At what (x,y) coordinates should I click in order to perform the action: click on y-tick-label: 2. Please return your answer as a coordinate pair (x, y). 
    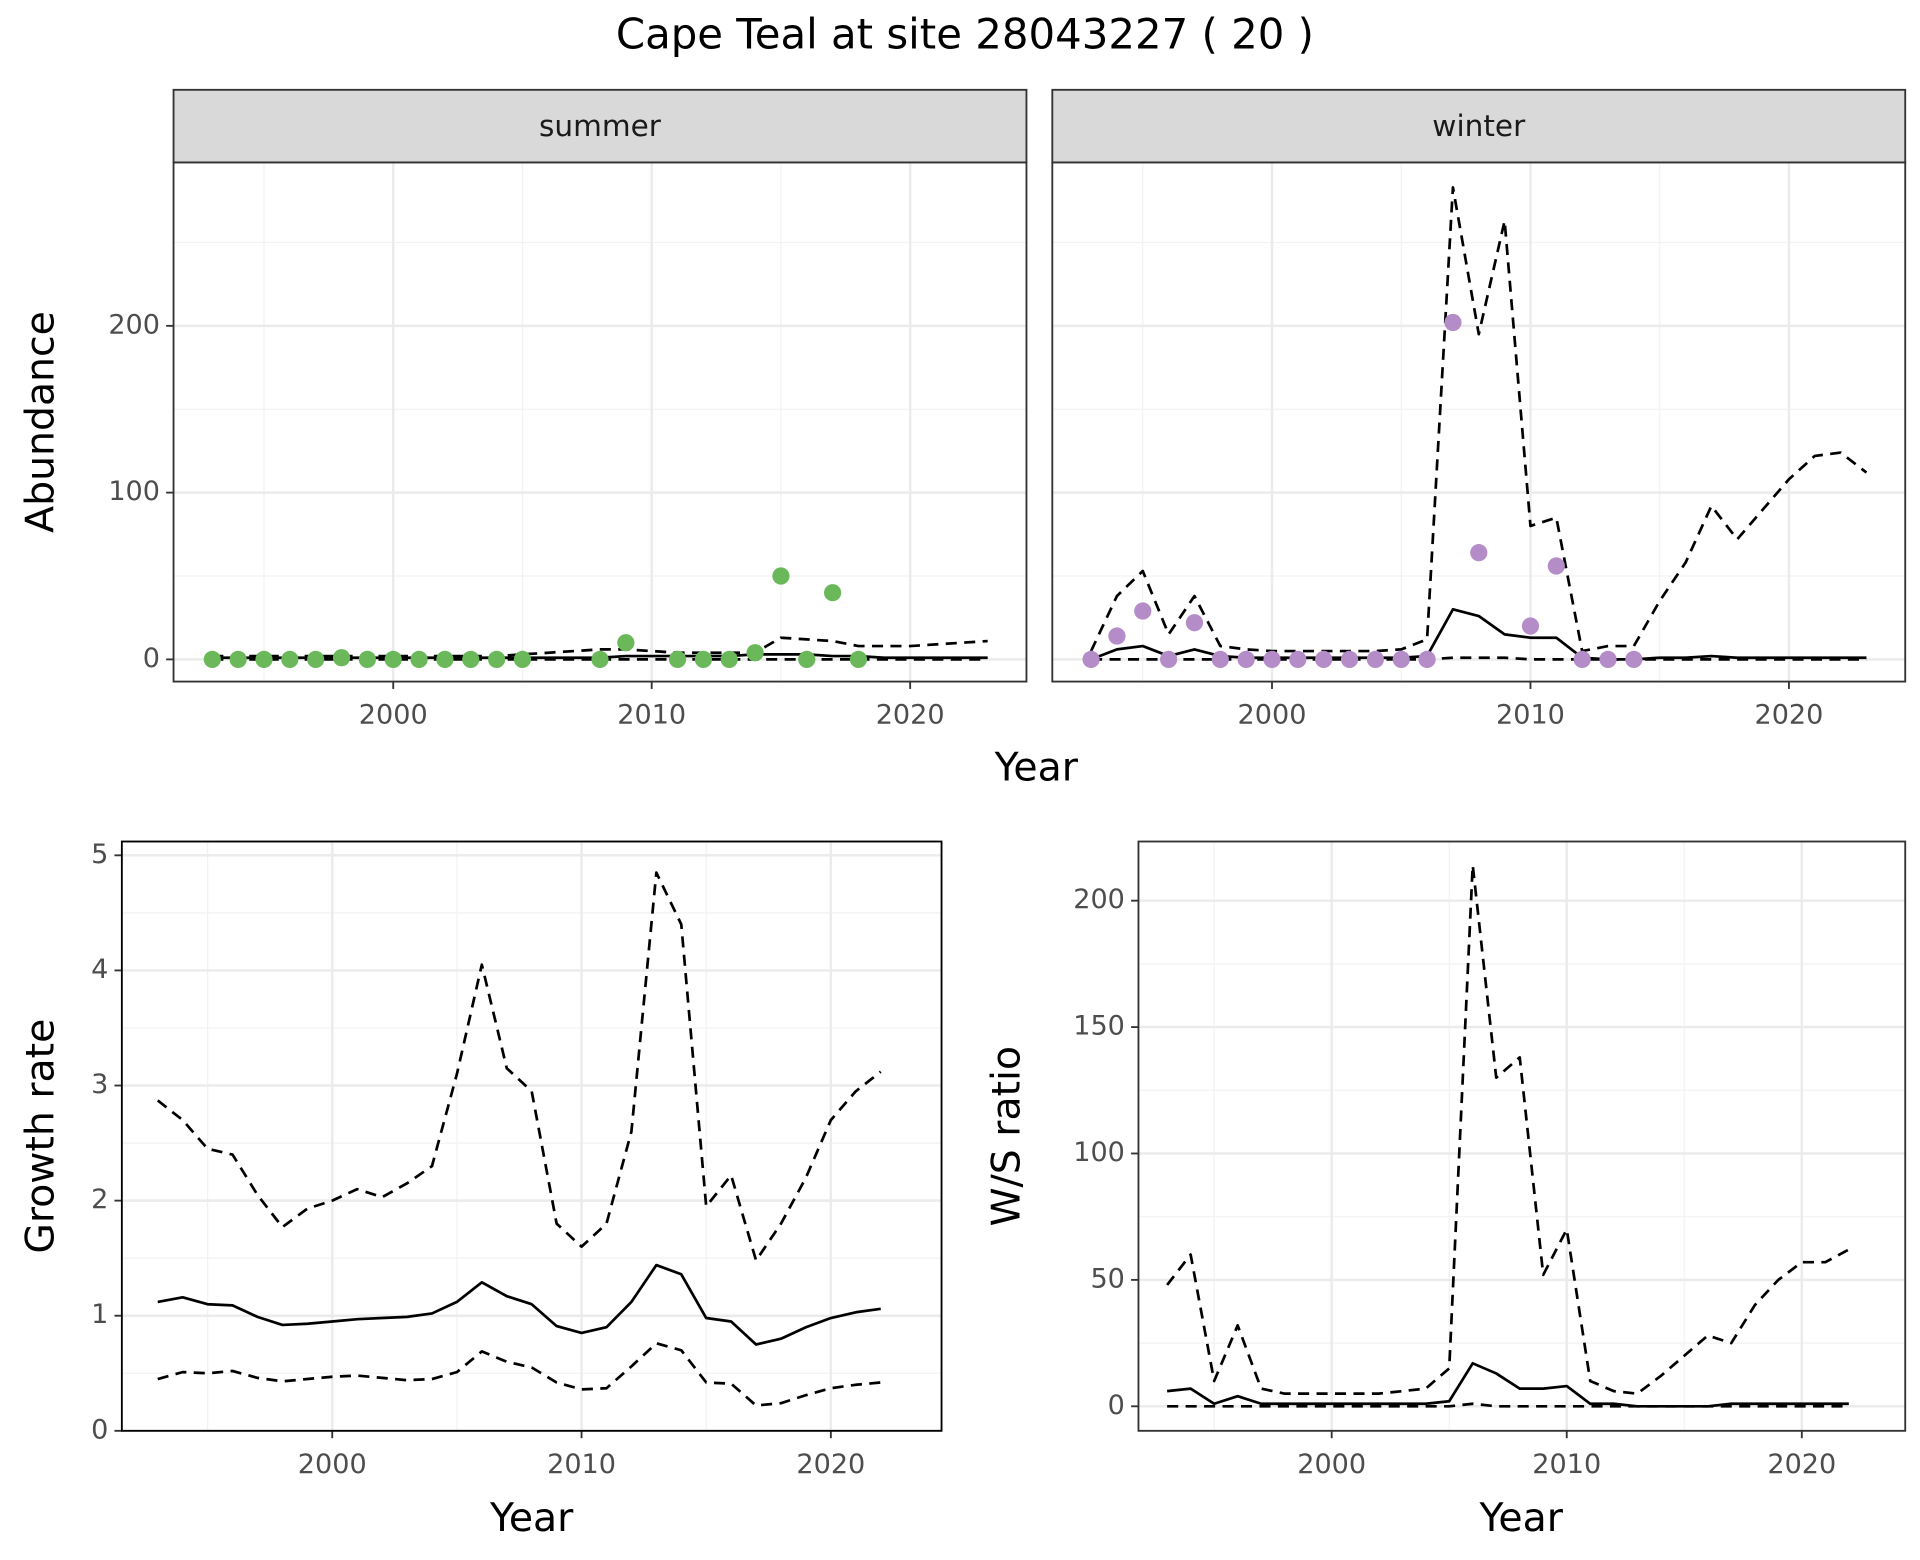
    Looking at the image, I should click on (99, 1199).